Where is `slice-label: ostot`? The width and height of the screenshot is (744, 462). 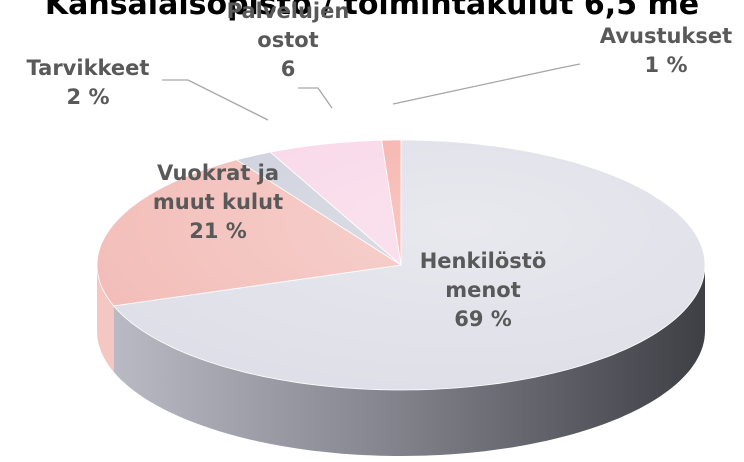 slice-label: ostot is located at coordinates (287, 40).